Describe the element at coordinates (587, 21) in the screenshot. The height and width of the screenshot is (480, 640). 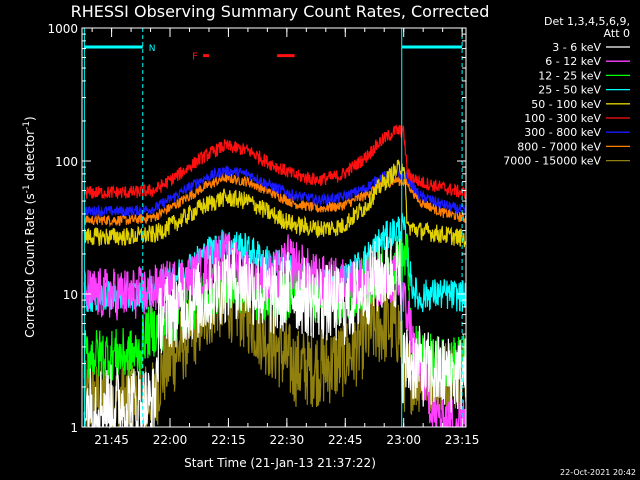
I see `legend-header: Det 1,3,4,5,6,9,` at that location.